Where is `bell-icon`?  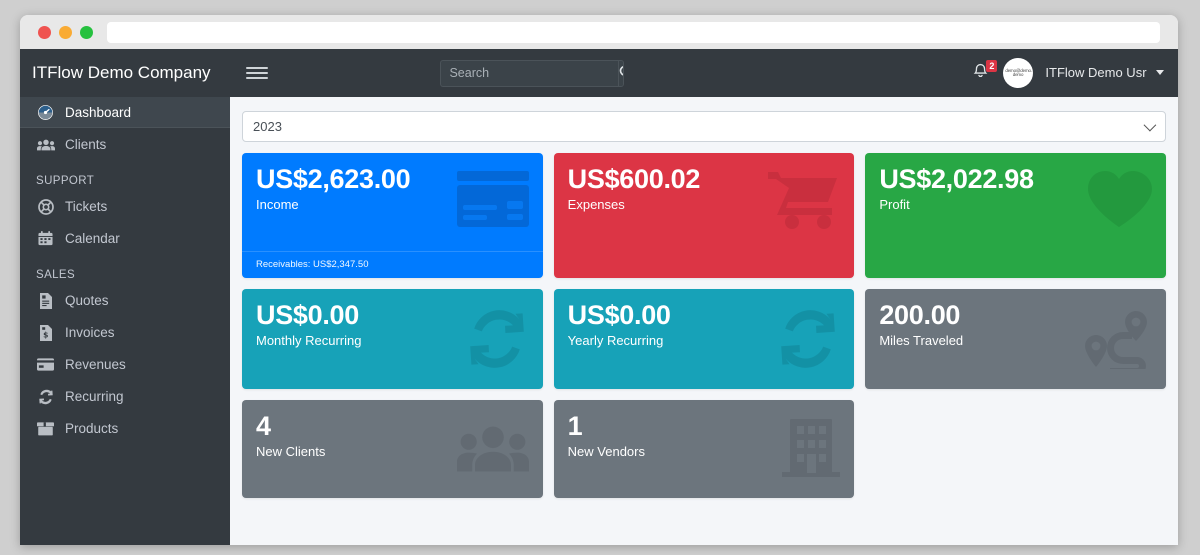
bell-icon is located at coordinates (980, 73).